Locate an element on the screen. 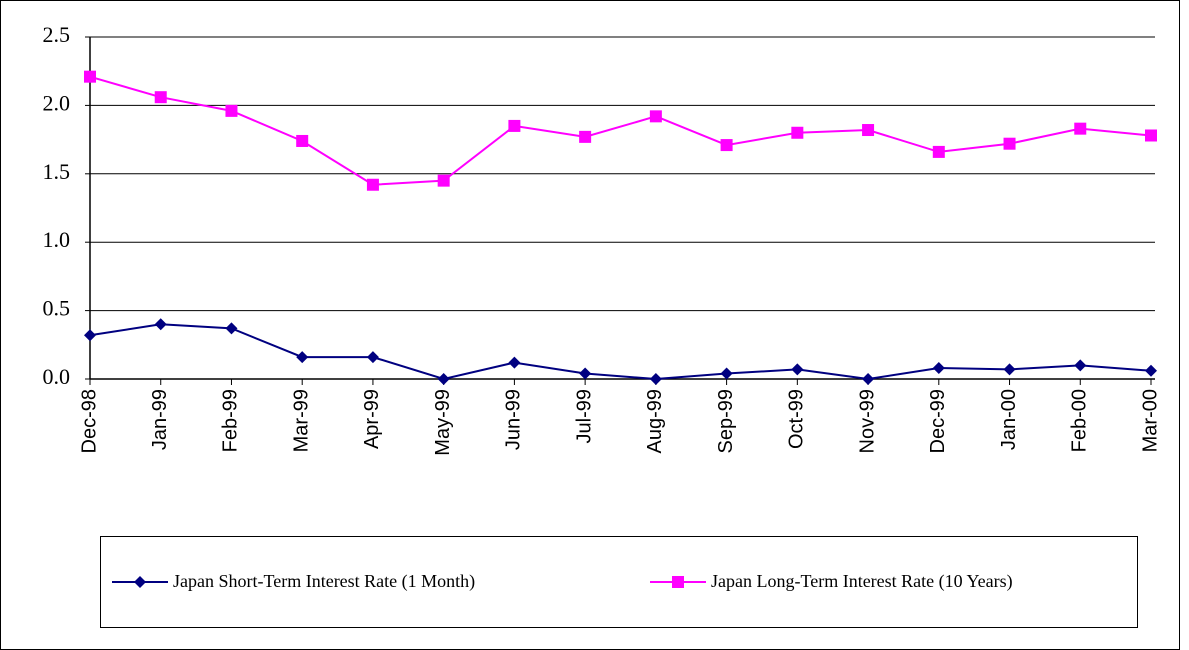  x-tick-label: Jan-00 is located at coordinates (1009, 419).